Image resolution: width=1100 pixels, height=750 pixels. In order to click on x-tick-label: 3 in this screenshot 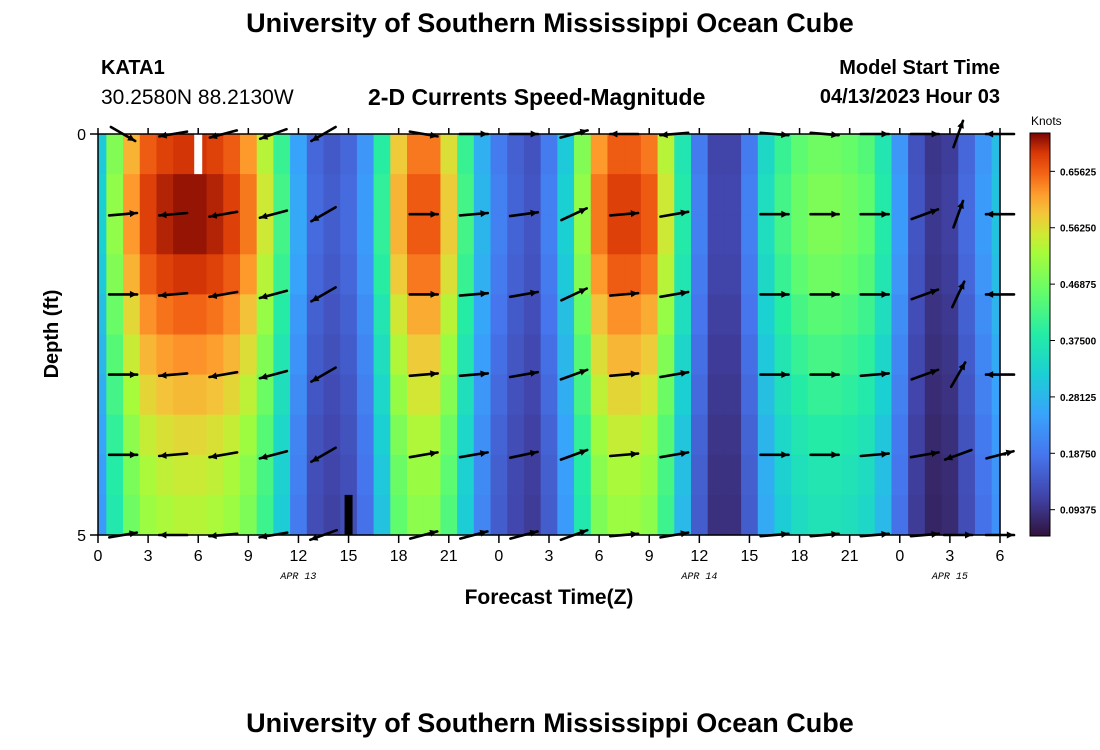, I will do `click(949, 556)`.